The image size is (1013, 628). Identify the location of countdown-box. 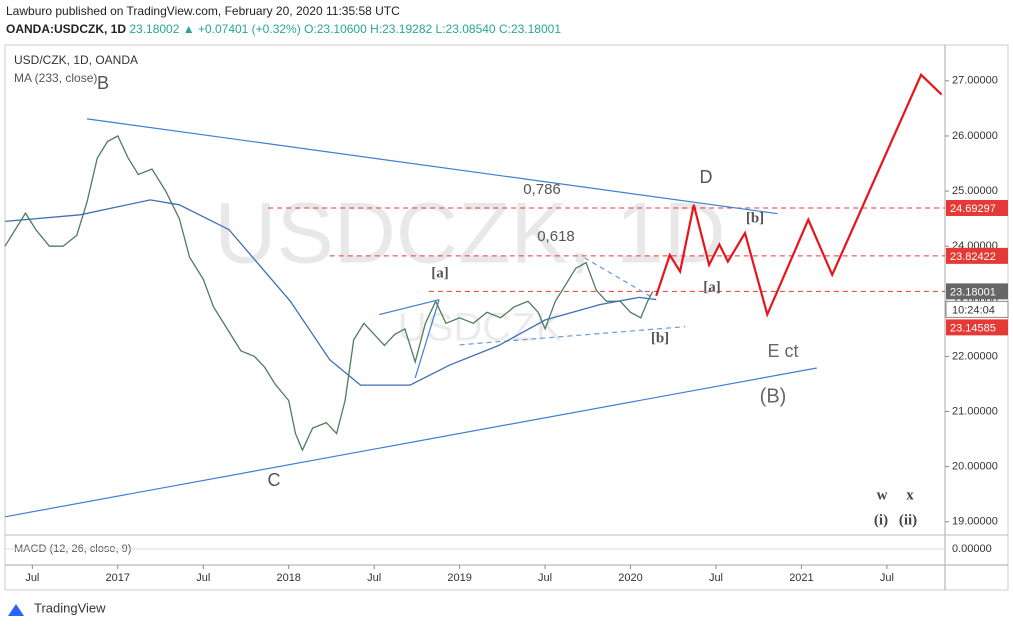
(977, 309).